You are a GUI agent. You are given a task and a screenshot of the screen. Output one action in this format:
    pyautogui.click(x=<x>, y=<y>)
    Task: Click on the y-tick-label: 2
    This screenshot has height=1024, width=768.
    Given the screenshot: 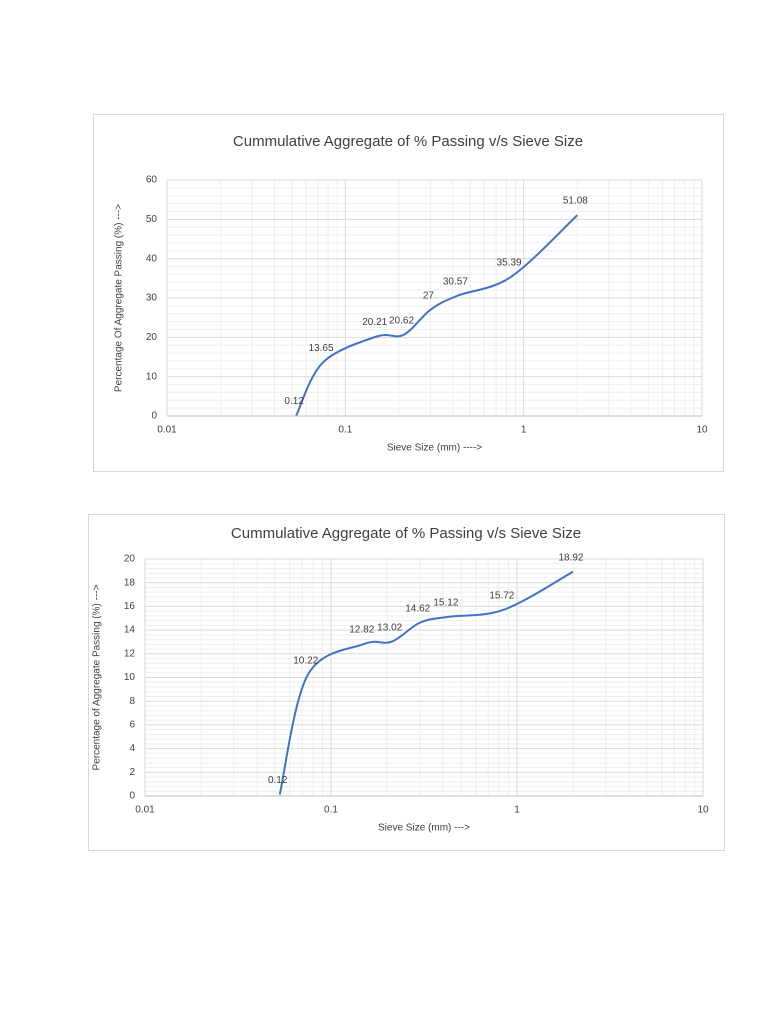 What is the action you would take?
    pyautogui.click(x=132, y=772)
    